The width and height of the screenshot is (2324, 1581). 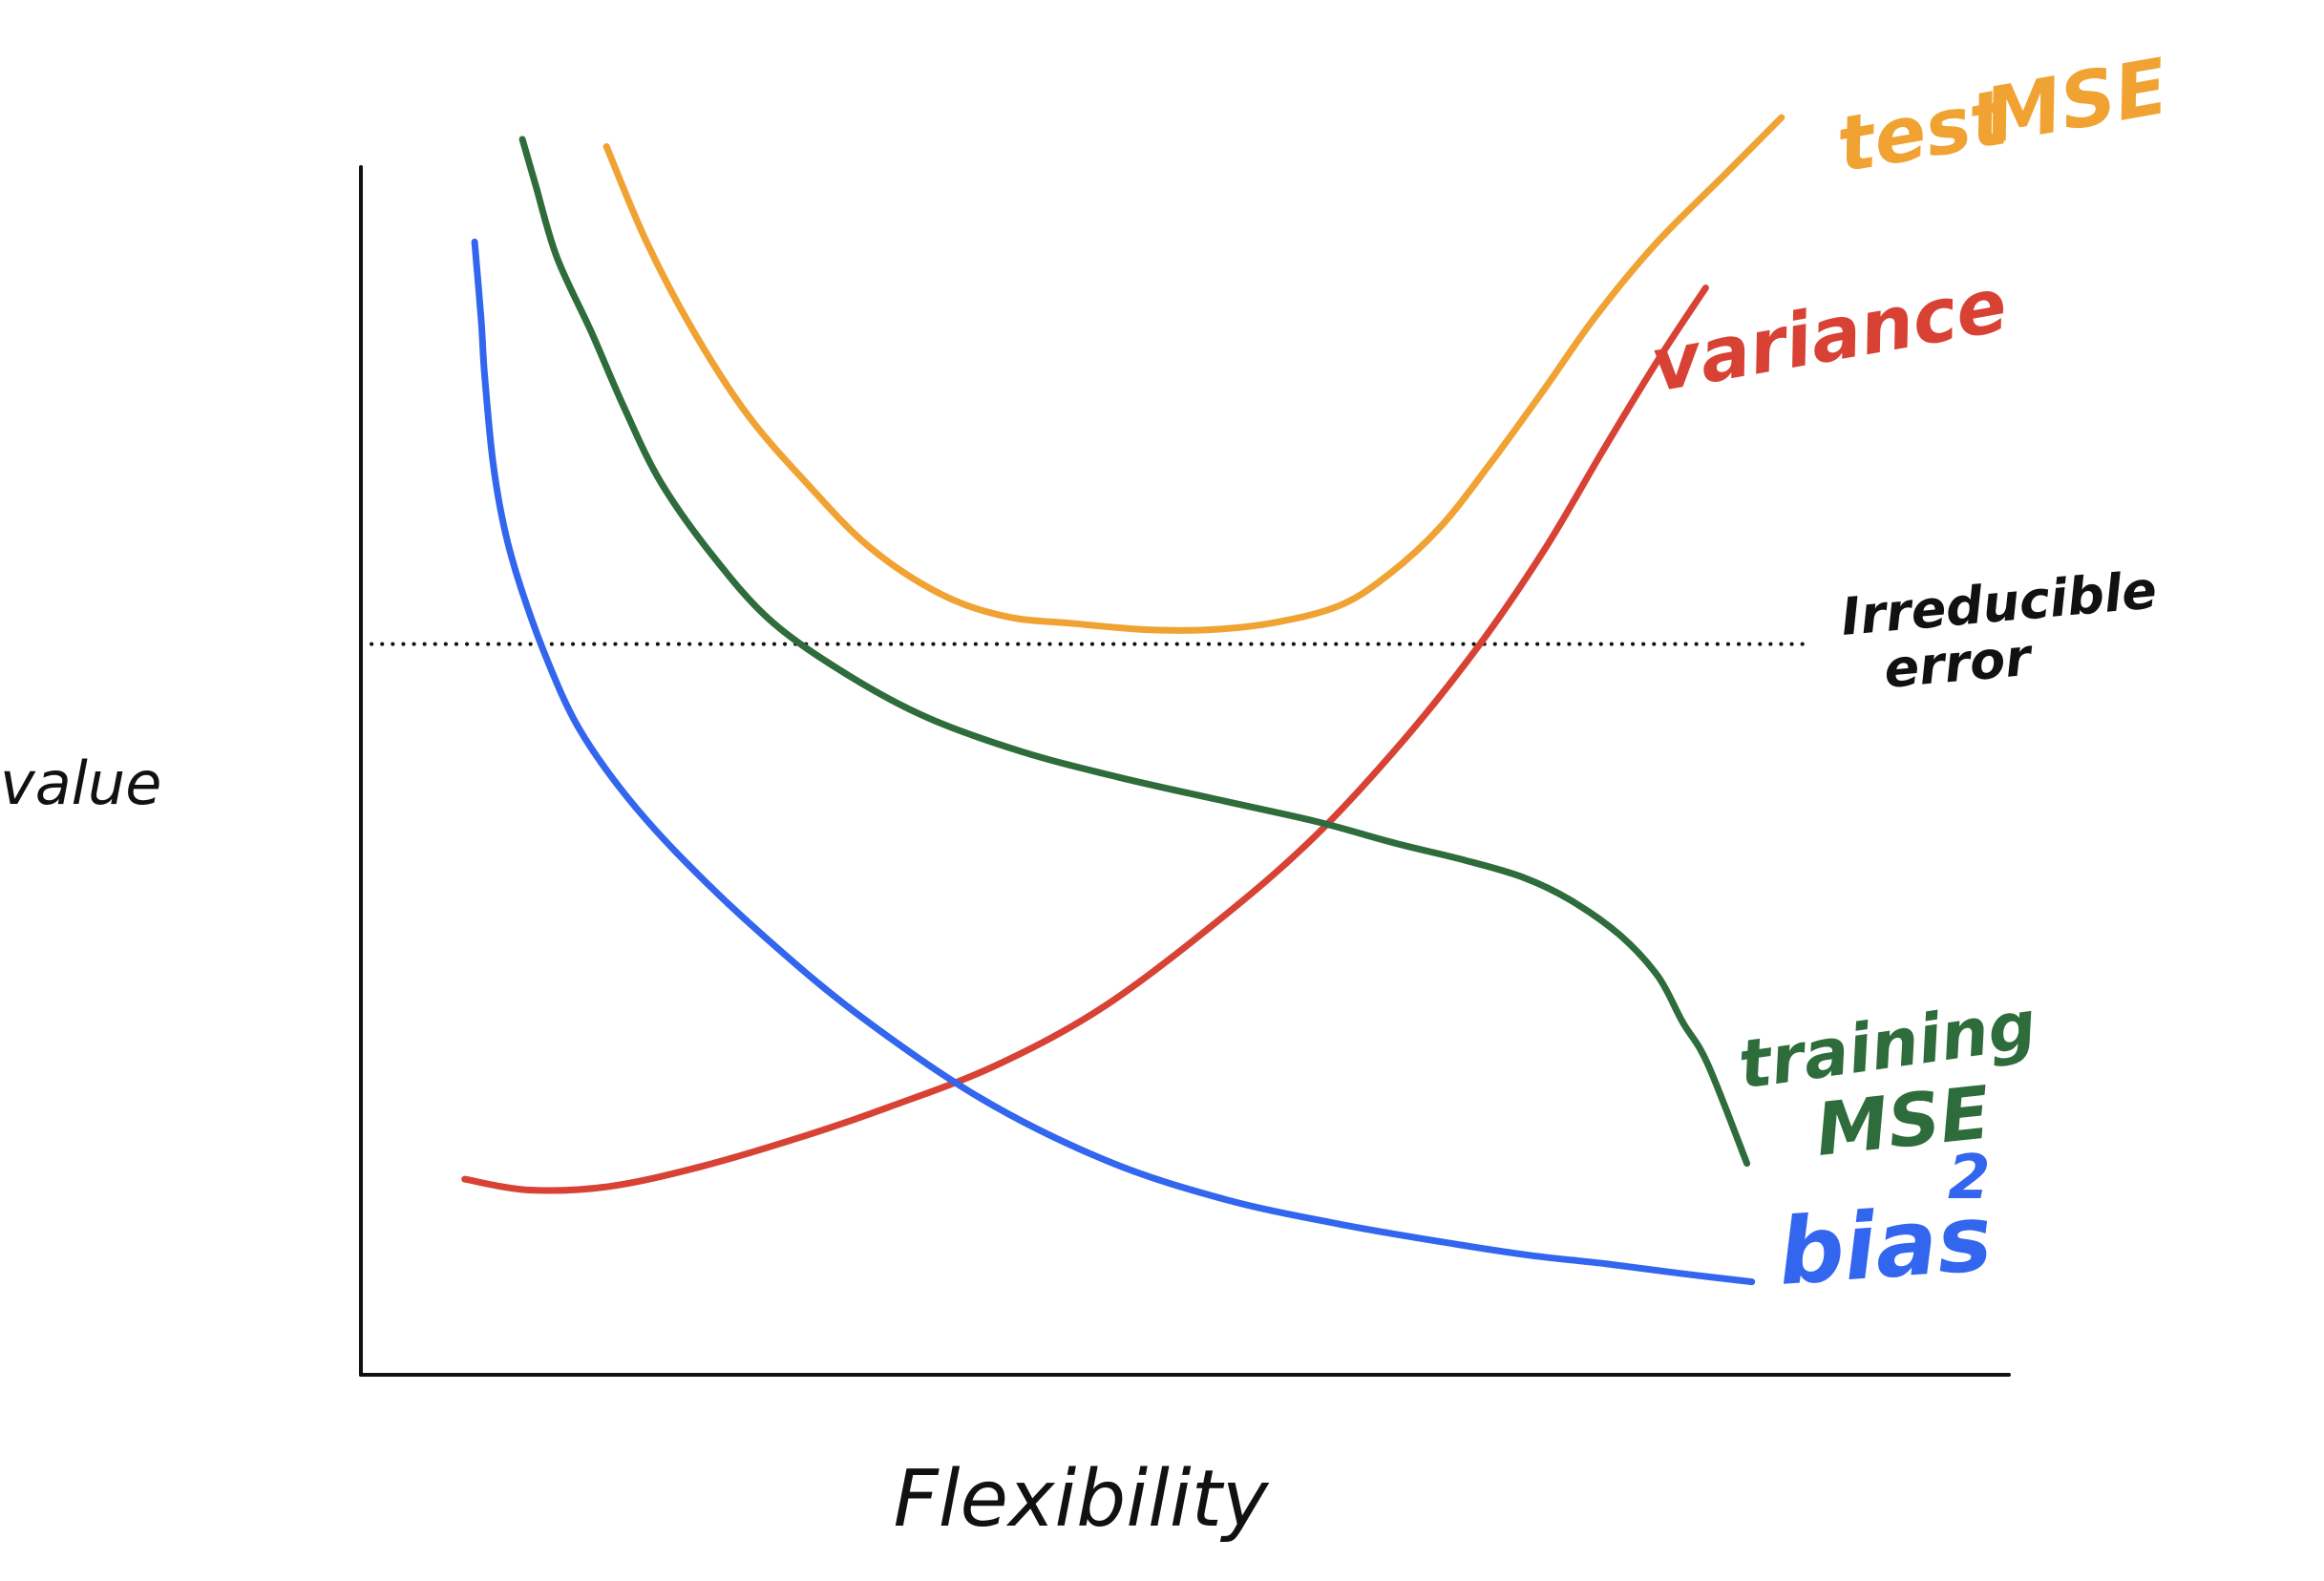 I want to click on y-axis-label: value, so click(x=80, y=783).